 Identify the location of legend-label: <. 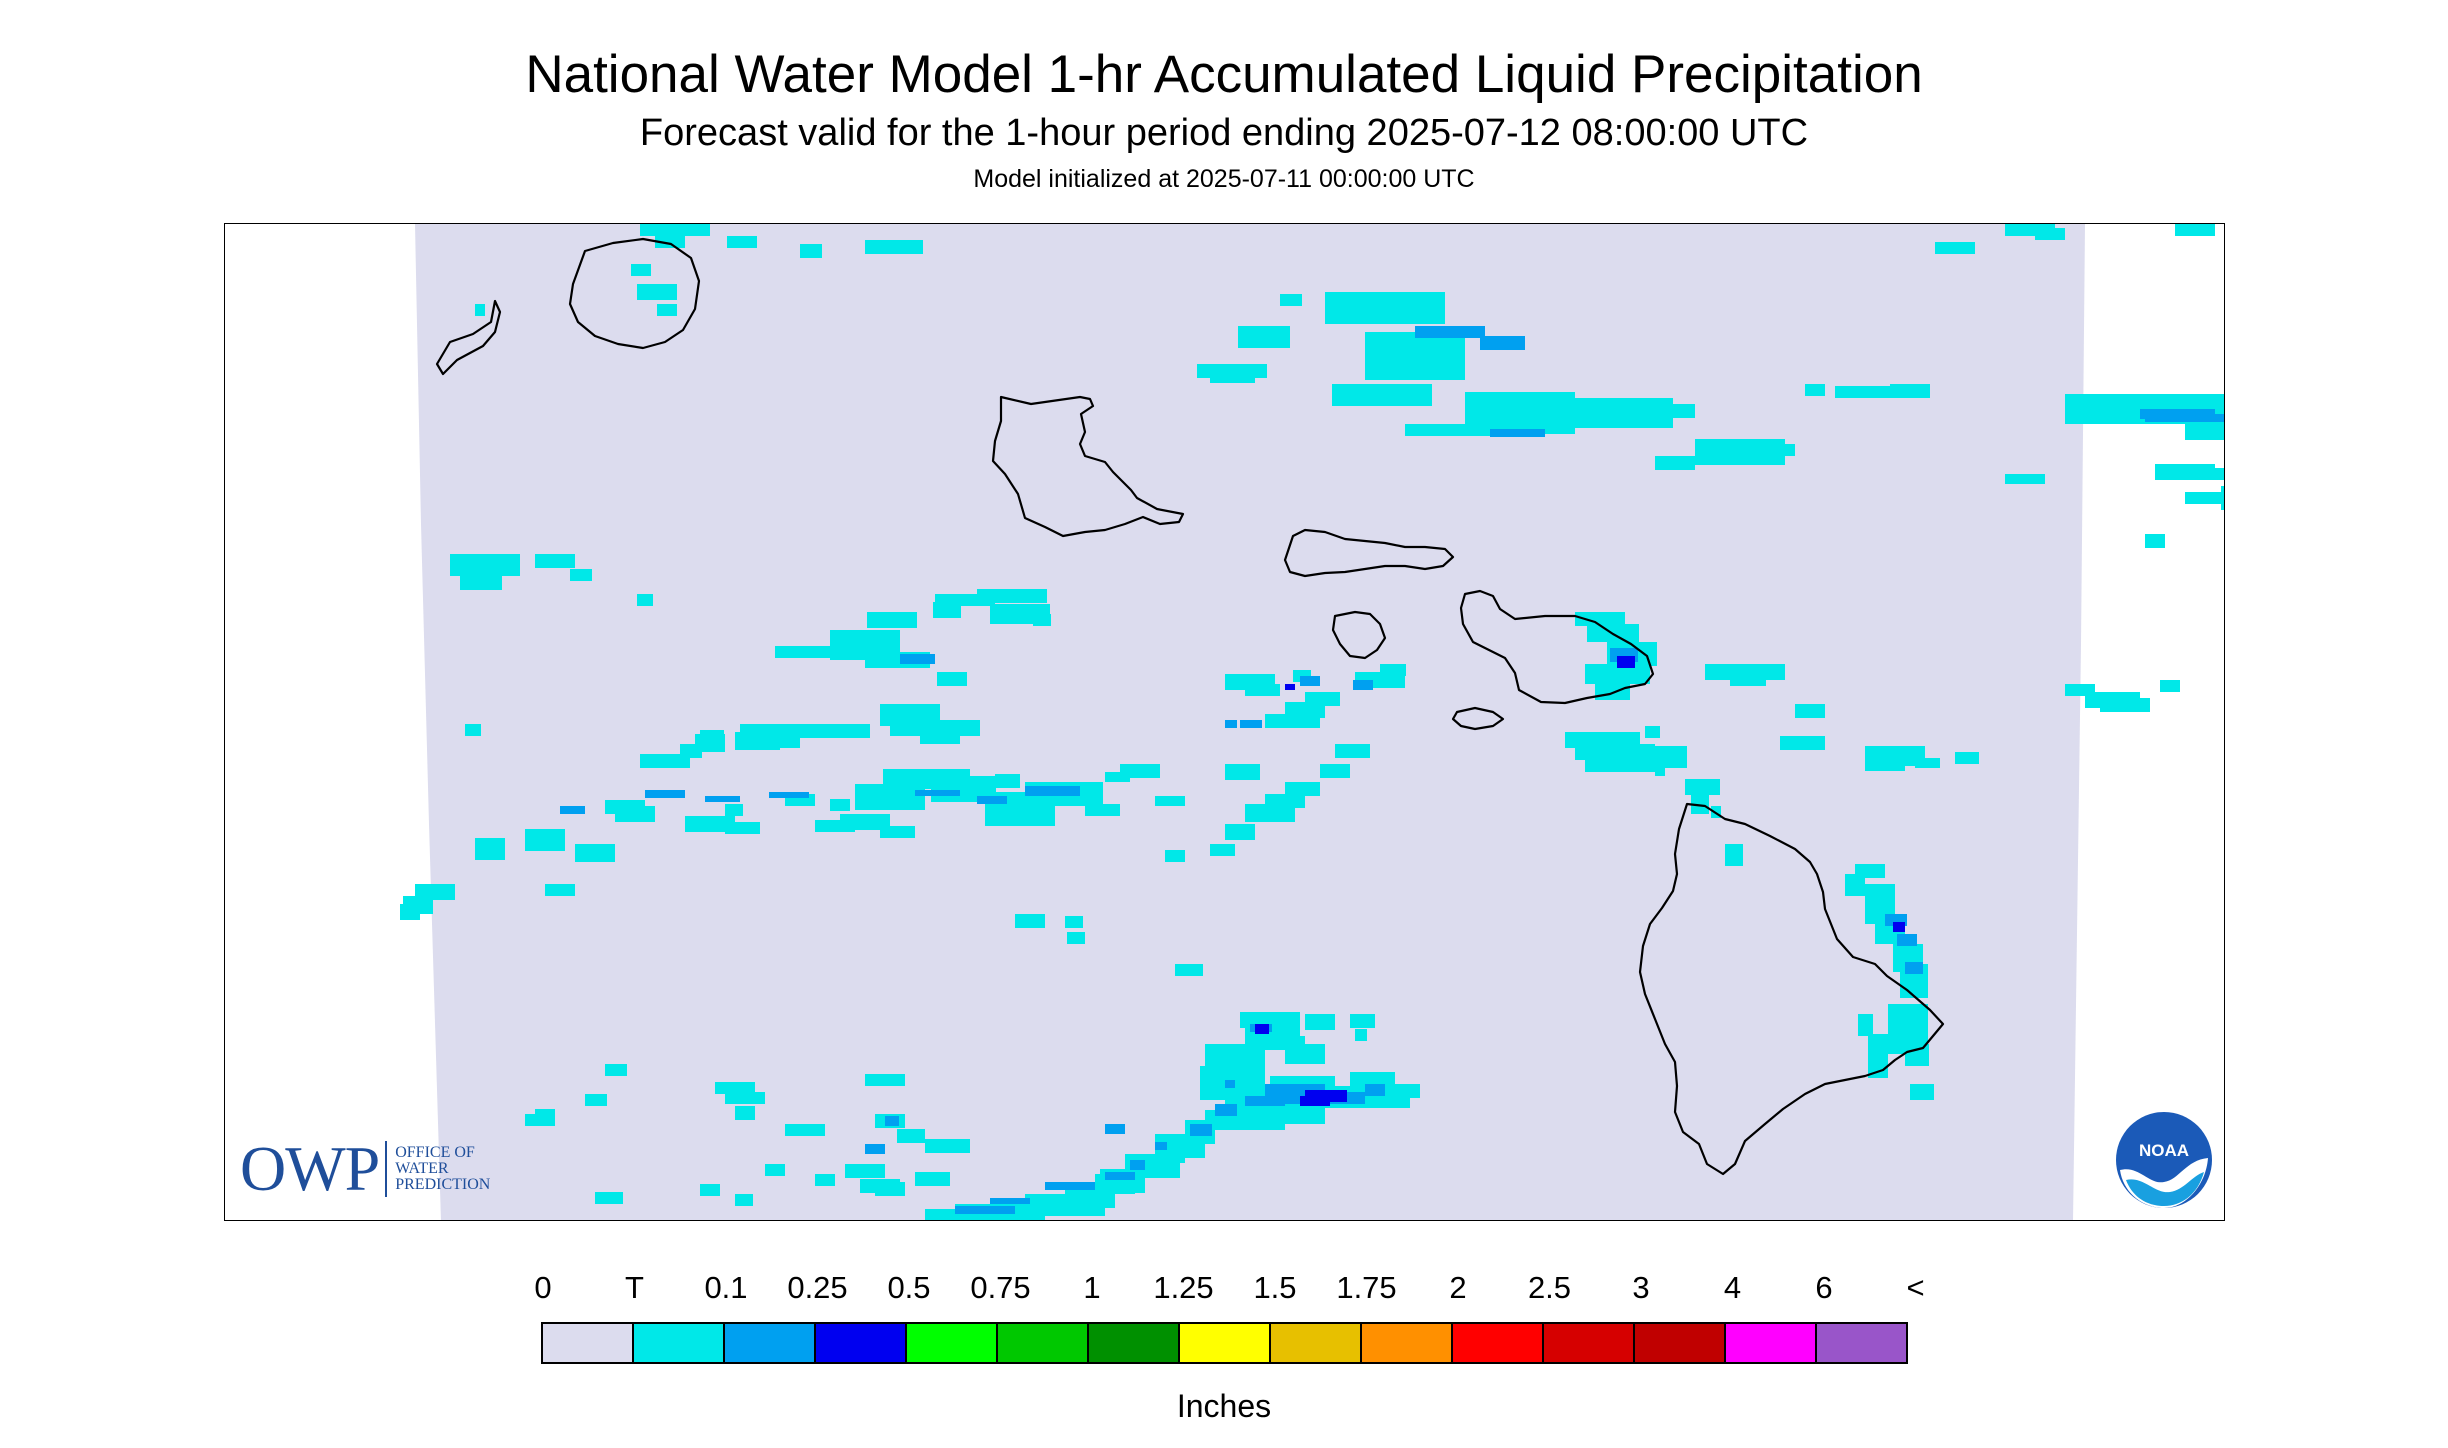
(1915, 1287).